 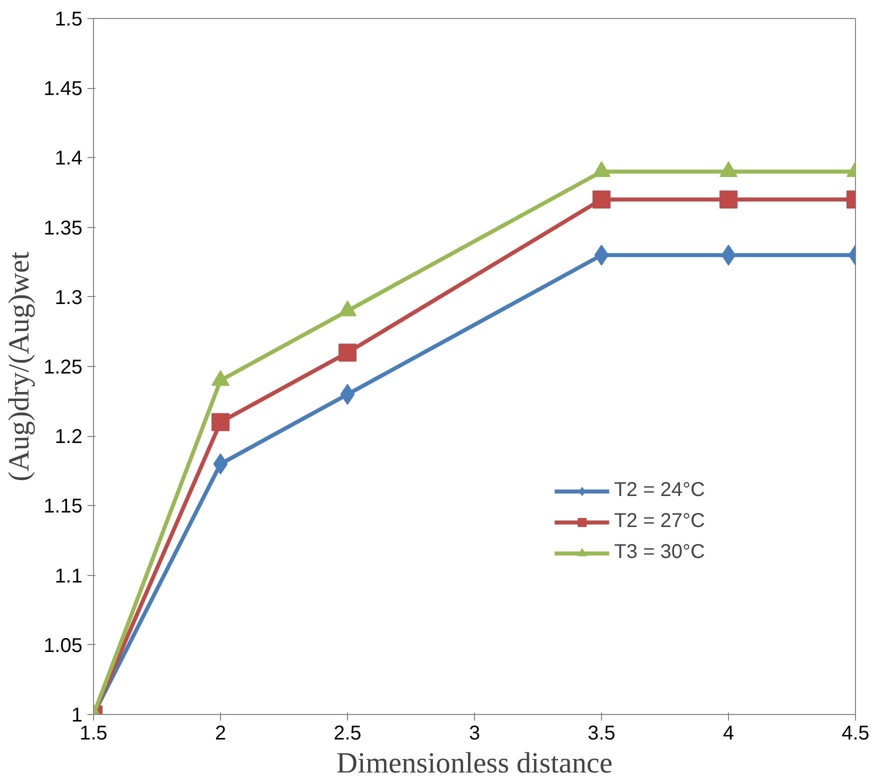 I want to click on y-tick-label: 1.15, so click(x=63, y=507).